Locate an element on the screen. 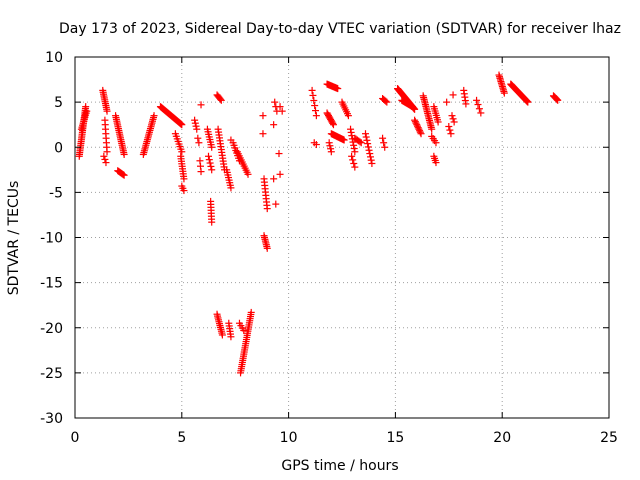 Image resolution: width=640 pixels, height=480 pixels. y-tick-label: 10 is located at coordinates (54, 58).